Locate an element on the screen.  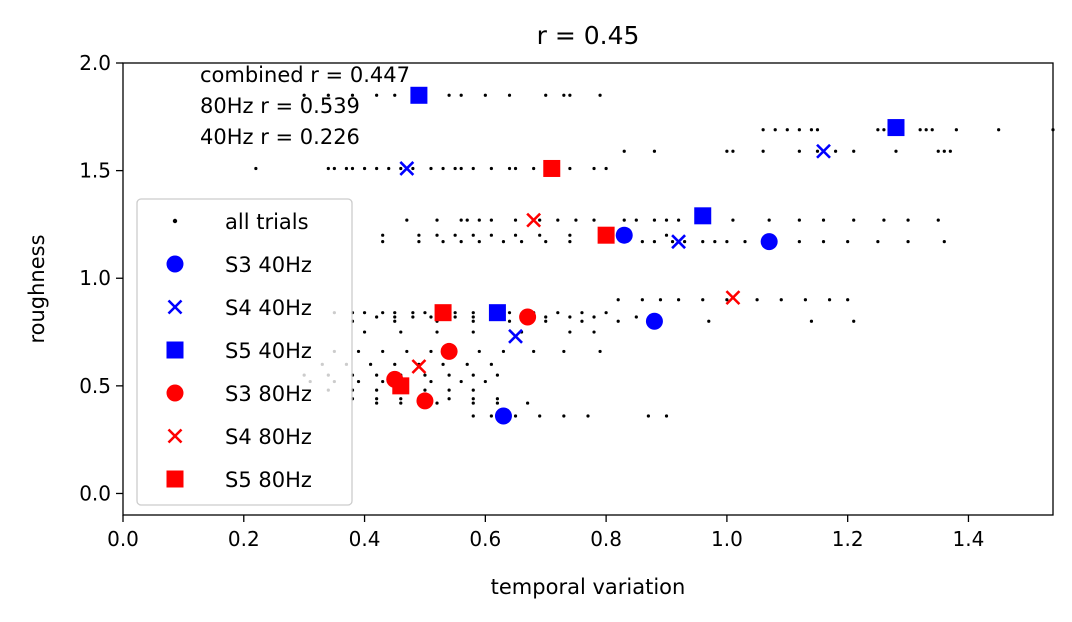
x-tick-label-4: 0.8 is located at coordinates (606, 539).